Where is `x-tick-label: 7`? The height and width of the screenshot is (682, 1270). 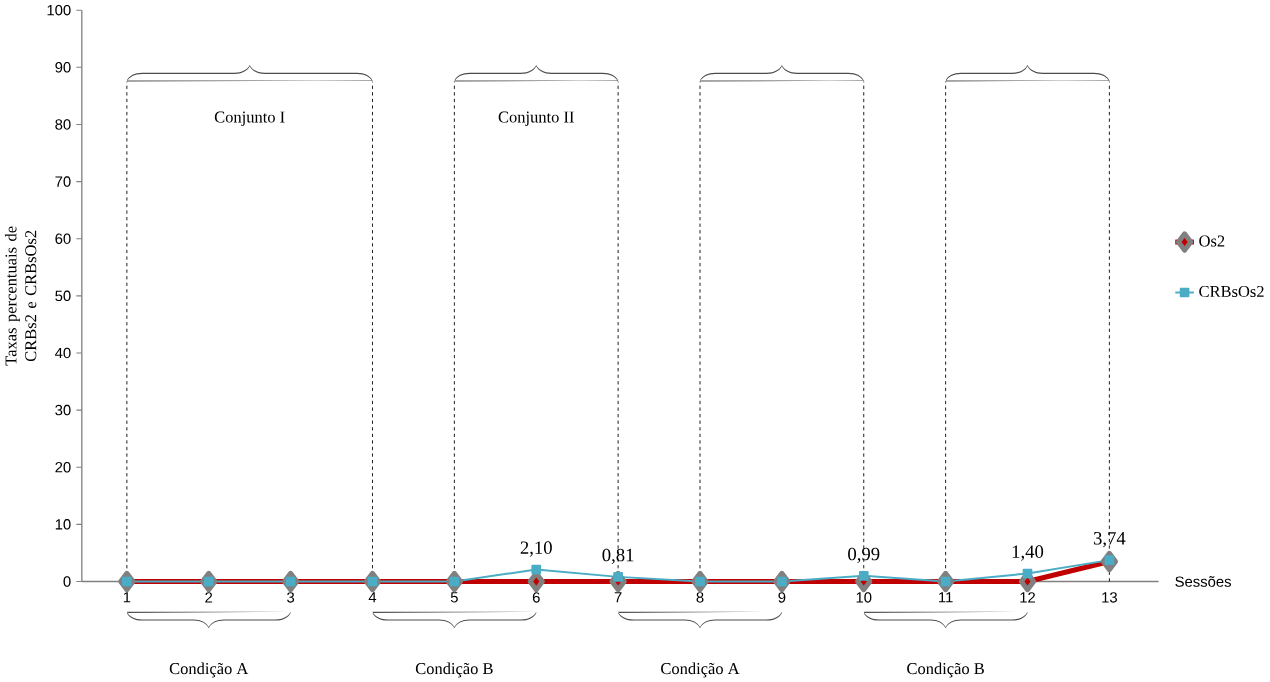
x-tick-label: 7 is located at coordinates (618, 597).